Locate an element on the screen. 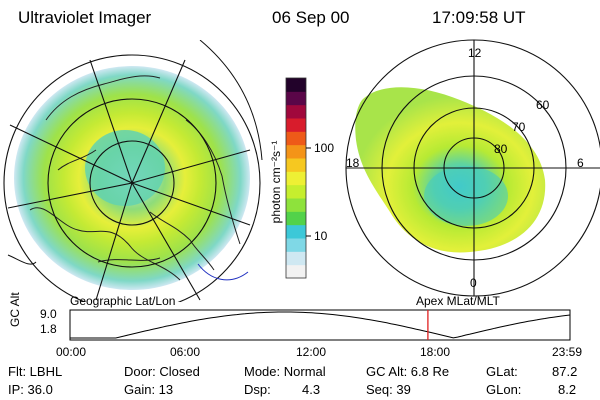 The height and width of the screenshot is (400, 600). glat-label: GLat: is located at coordinates (502, 371).